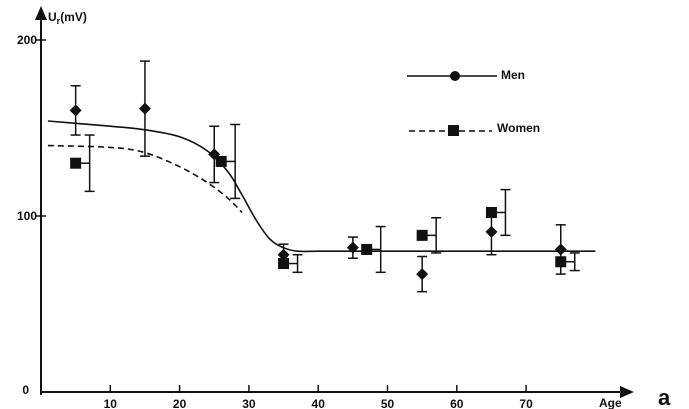  What do you see at coordinates (249, 403) in the screenshot?
I see `x-tick-label-30: 30` at bounding box center [249, 403].